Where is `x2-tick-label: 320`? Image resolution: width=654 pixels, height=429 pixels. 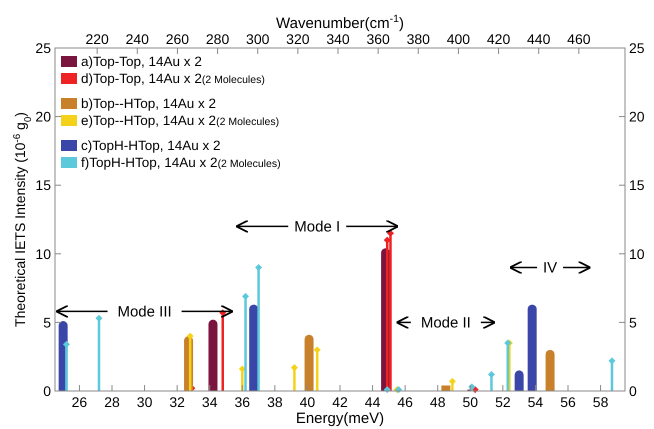 x2-tick-label: 320 is located at coordinates (298, 39).